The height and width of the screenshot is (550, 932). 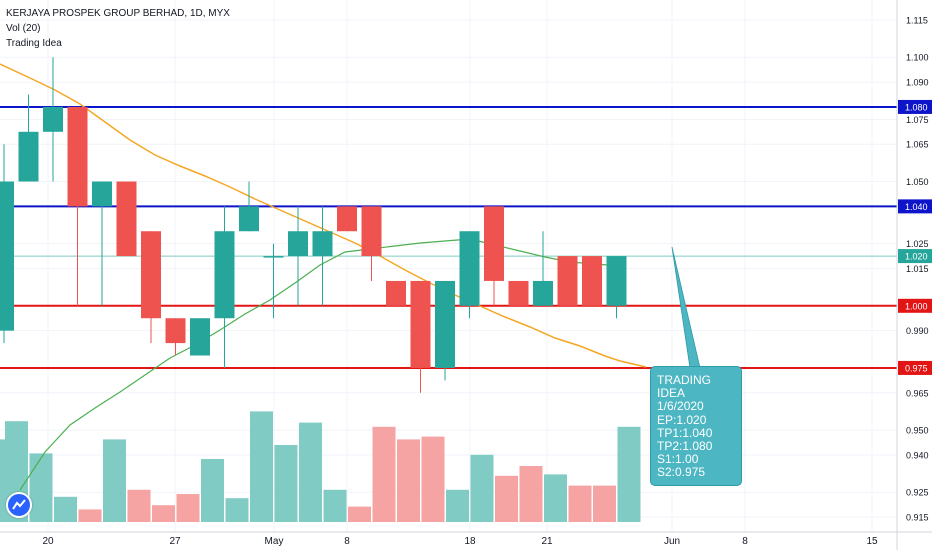 I want to click on price-tick-label: 0.965, so click(x=917, y=393).